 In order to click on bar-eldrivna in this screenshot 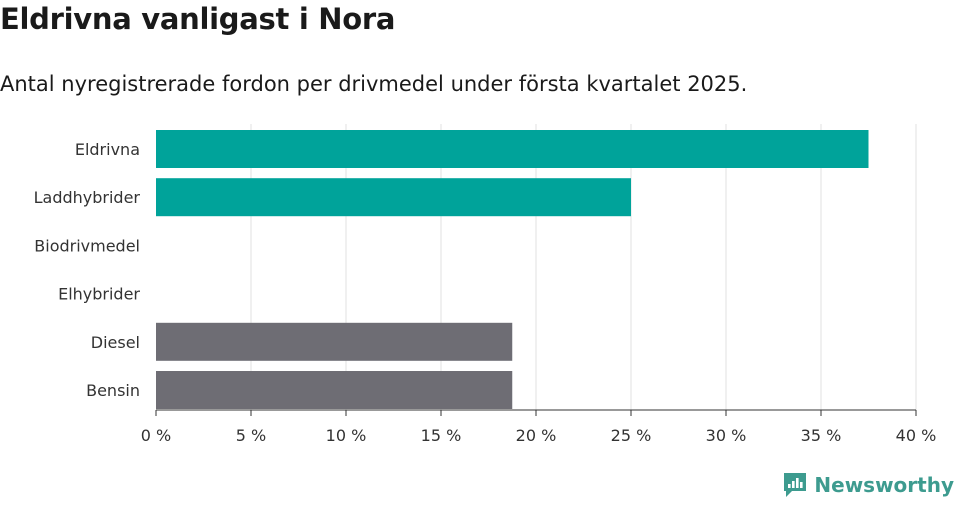, I will do `click(512, 149)`.